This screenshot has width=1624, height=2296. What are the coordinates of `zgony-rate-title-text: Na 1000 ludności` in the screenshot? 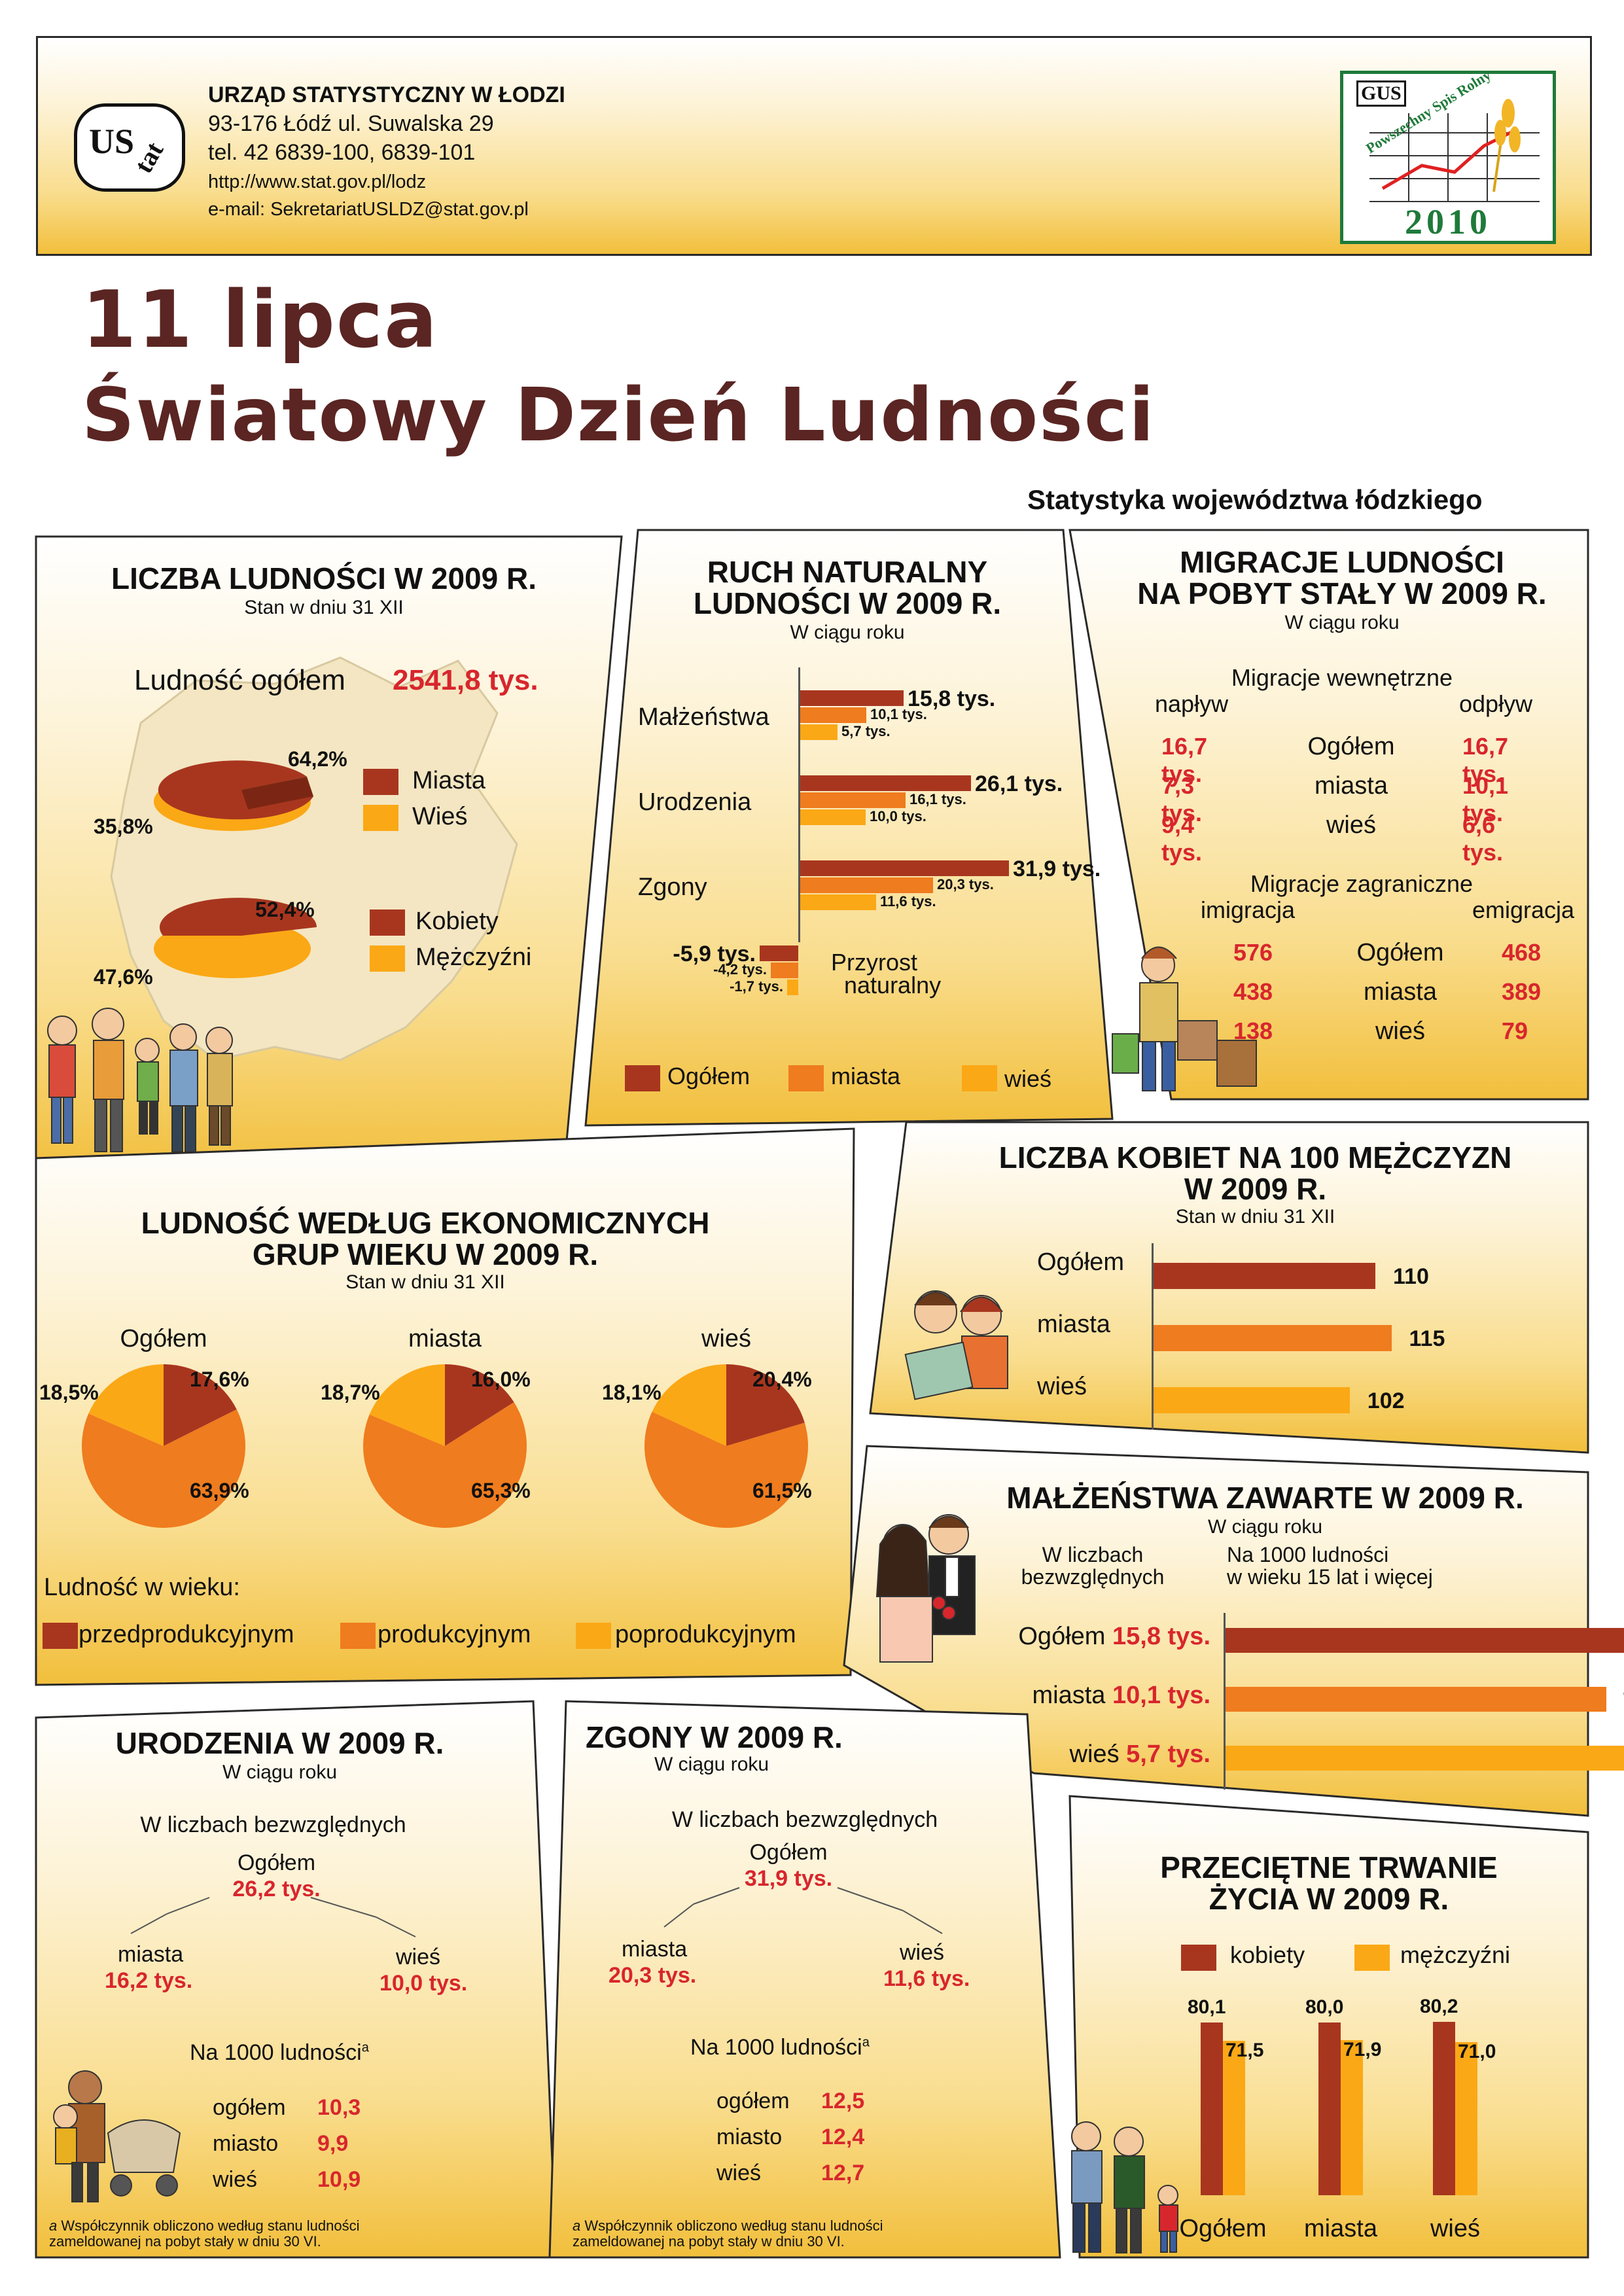 It's located at (776, 2047).